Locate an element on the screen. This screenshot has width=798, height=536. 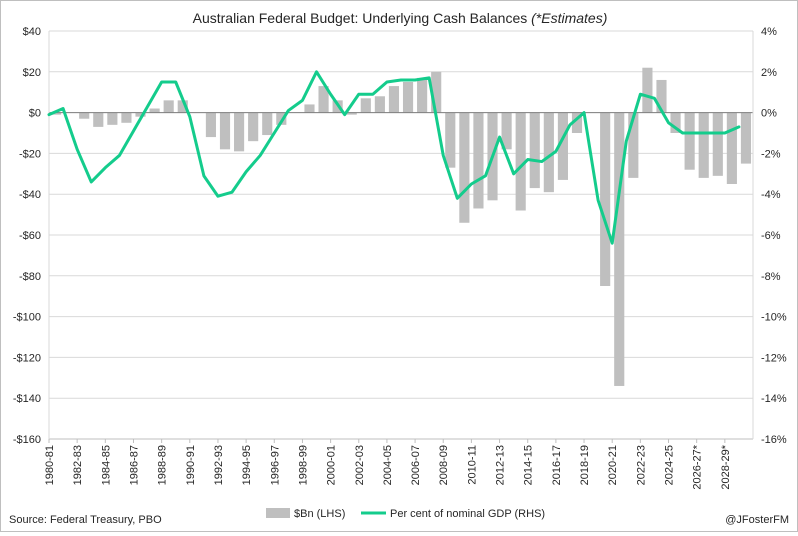
x-tick-label: 2026-27* is located at coordinates (698, 466).